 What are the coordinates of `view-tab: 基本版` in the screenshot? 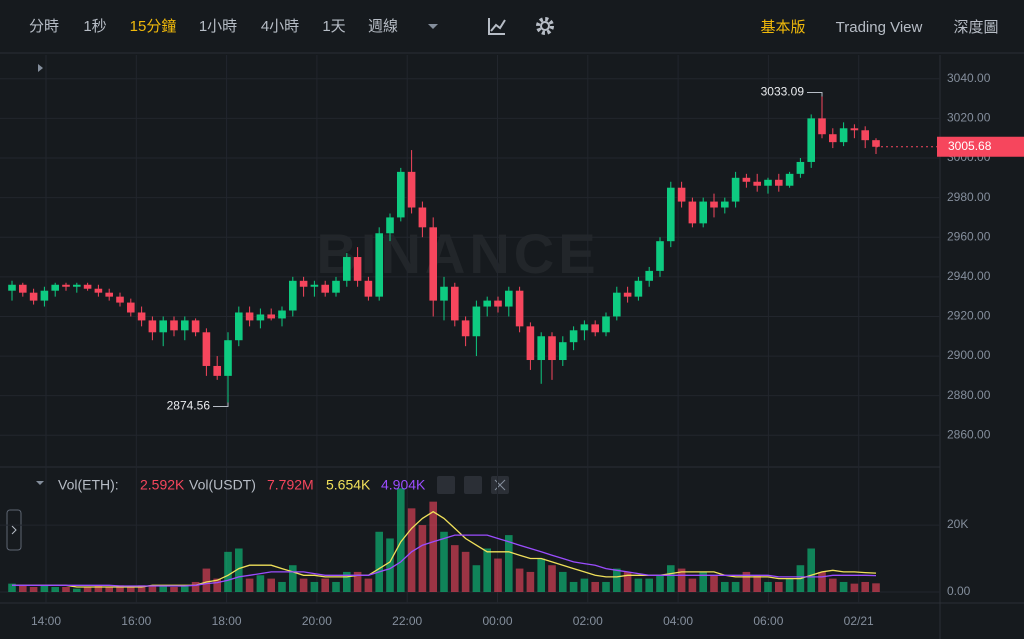 It's located at (782, 27).